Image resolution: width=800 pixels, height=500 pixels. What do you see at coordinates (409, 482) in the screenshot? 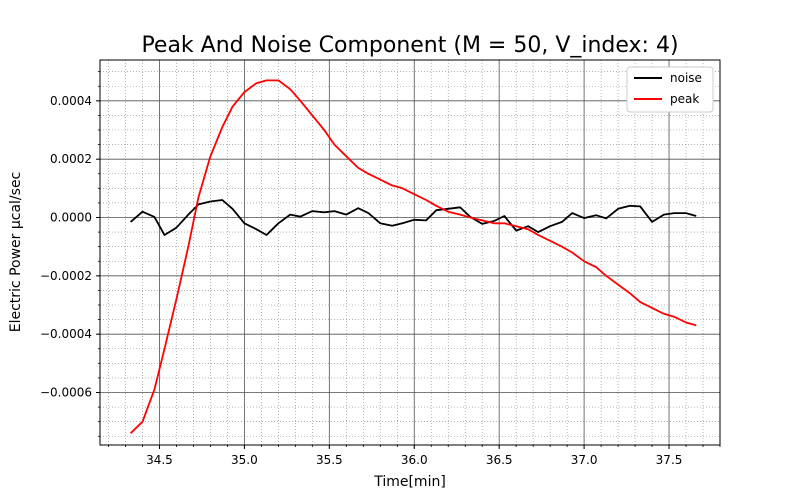
I see `x-axis-label: Time[min]` at bounding box center [409, 482].